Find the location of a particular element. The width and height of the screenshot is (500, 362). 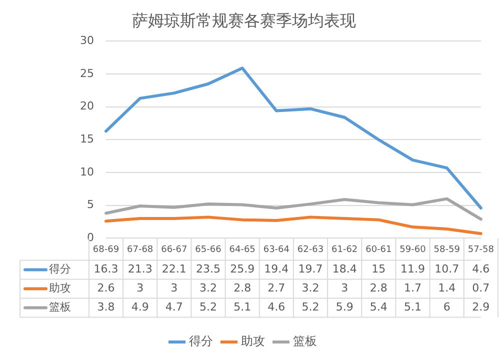

data-label: 16.3 is located at coordinates (106, 269).